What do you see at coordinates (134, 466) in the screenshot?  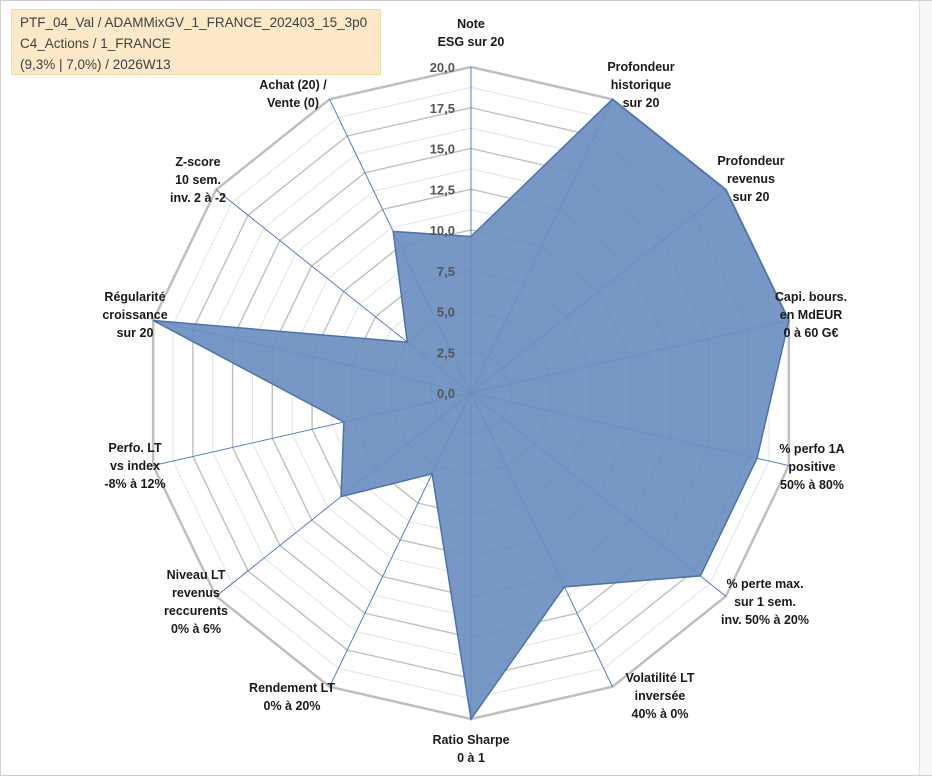 I see `category-label: Perfo. LT vs index -8% à 12%` at bounding box center [134, 466].